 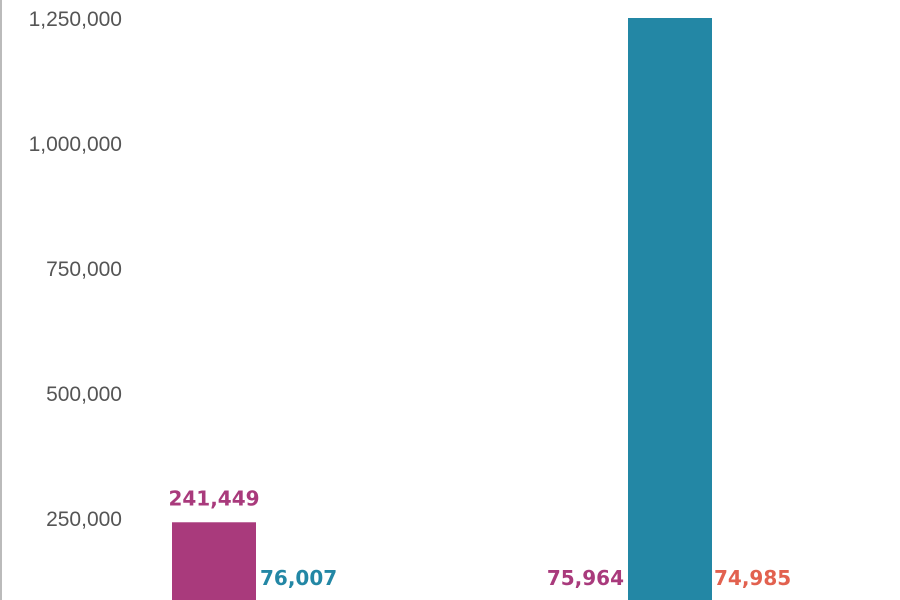 I want to click on bar-value-label: 74,985, so click(x=752, y=578).